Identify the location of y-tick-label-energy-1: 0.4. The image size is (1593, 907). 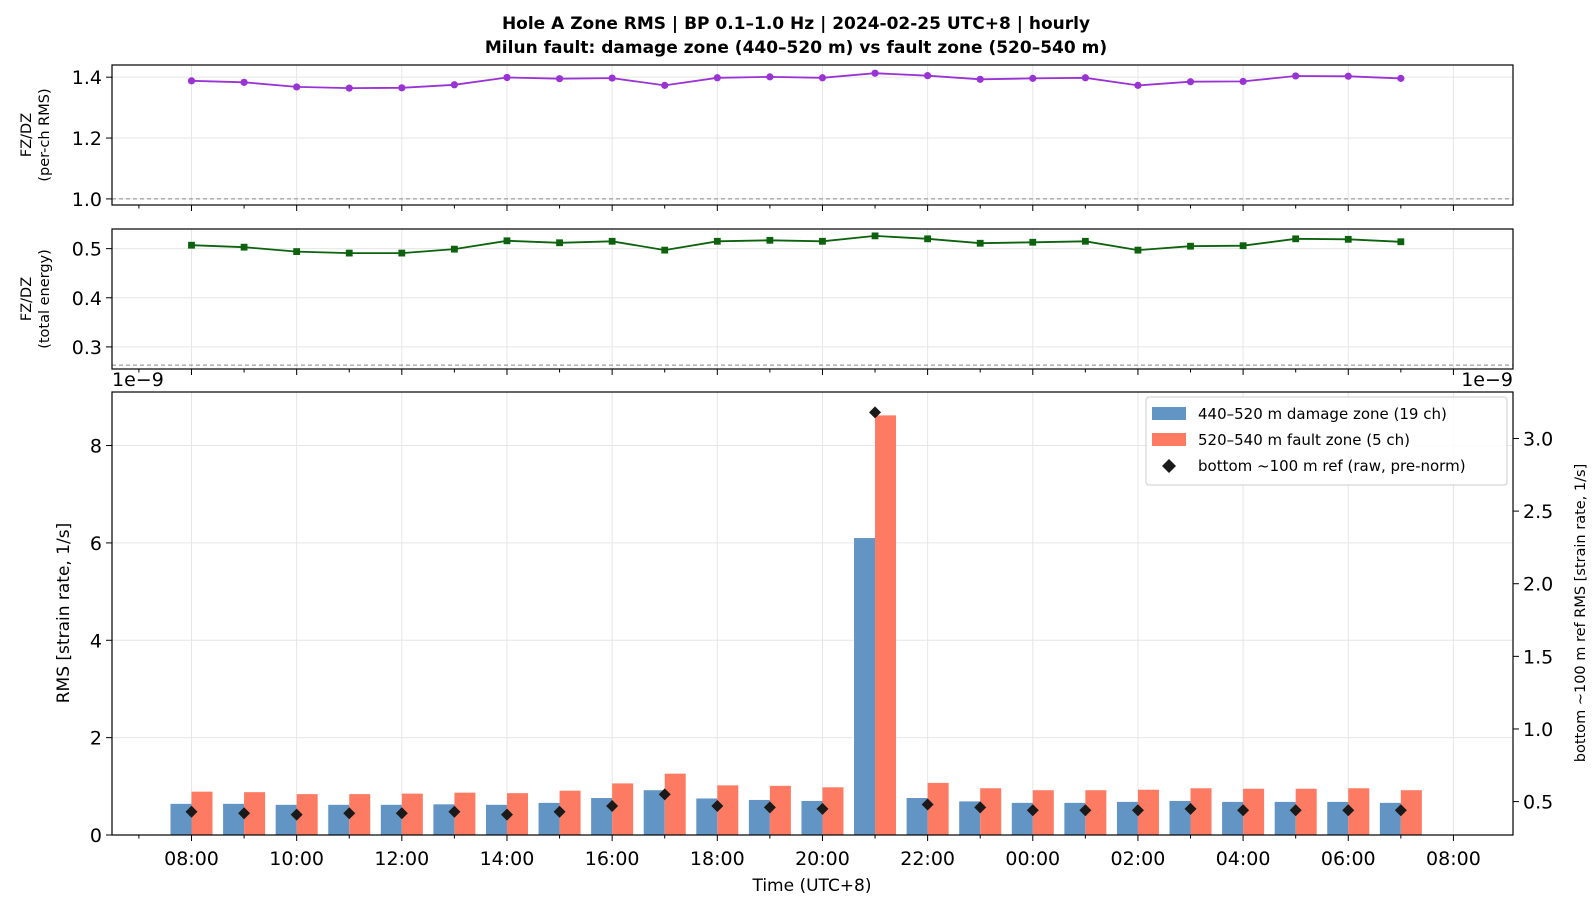
(87, 299).